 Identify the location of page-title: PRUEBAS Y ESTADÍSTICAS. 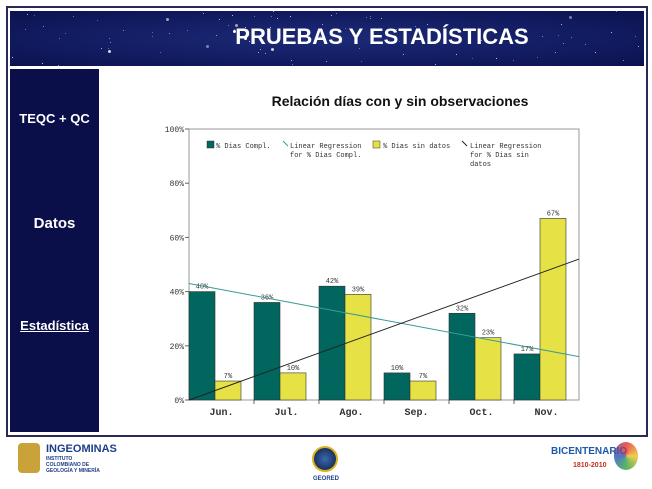
(382, 36).